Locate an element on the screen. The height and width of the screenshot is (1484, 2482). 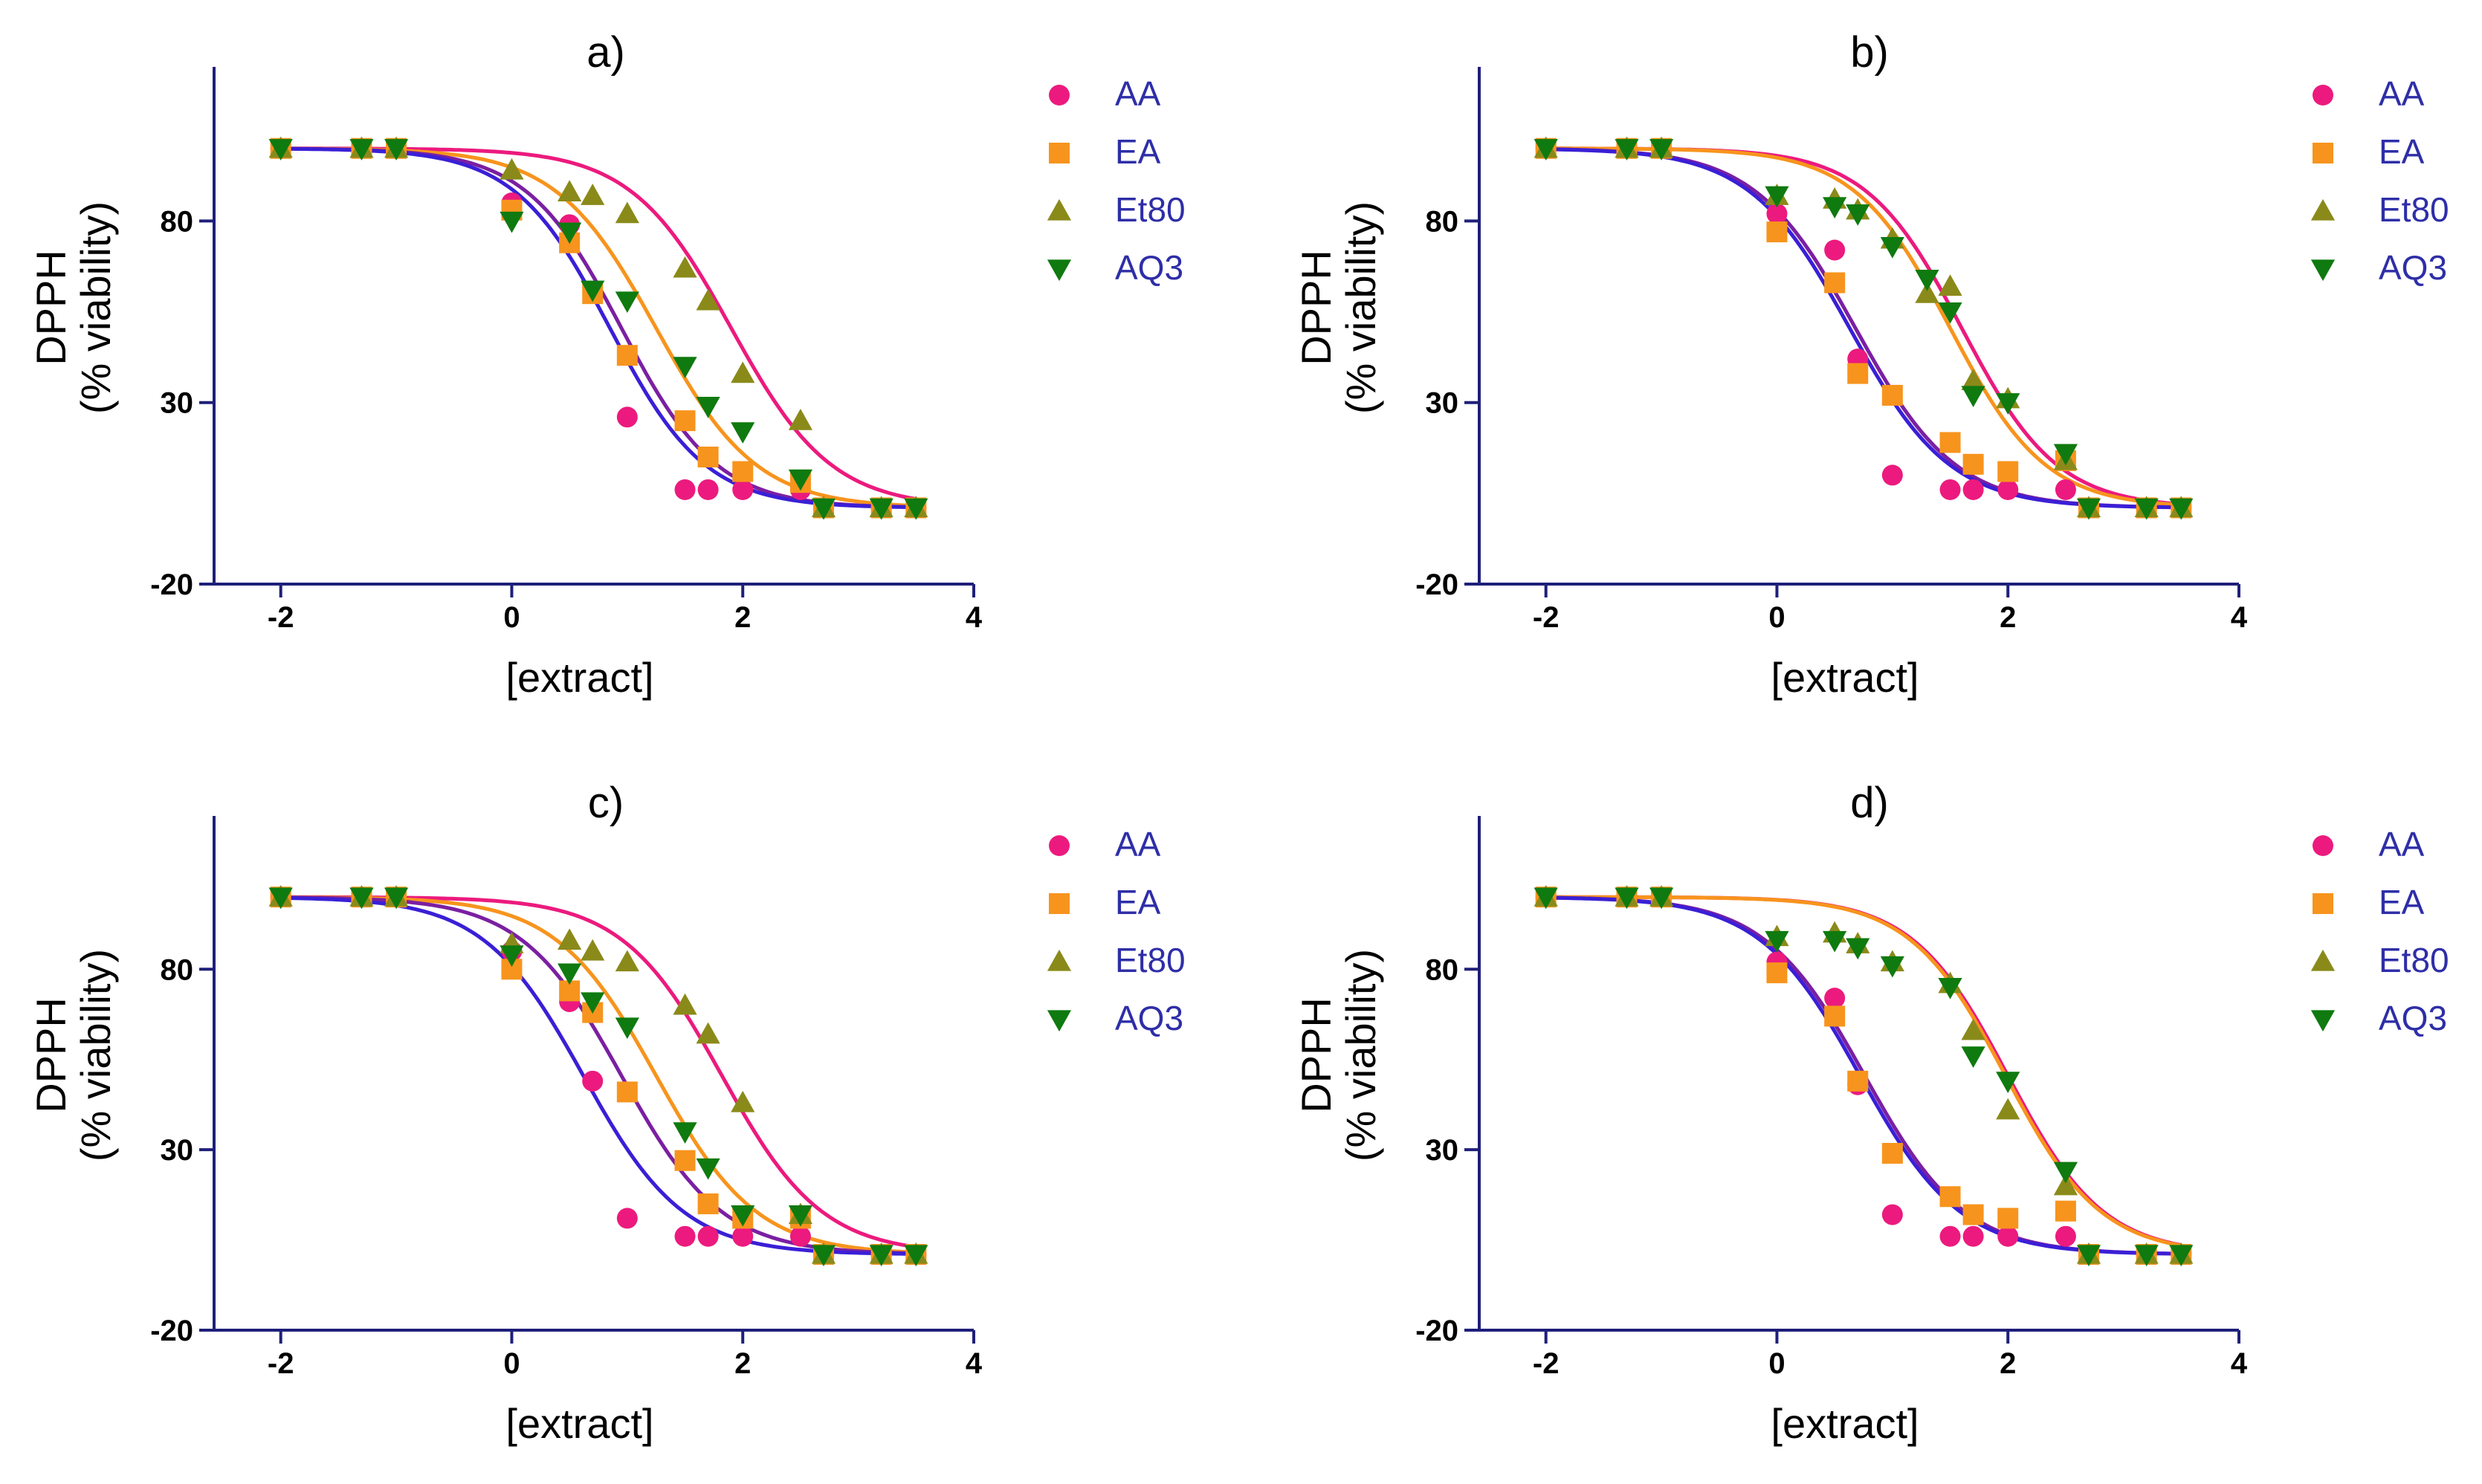
y-tick-label: -20 is located at coordinates (171, 584).